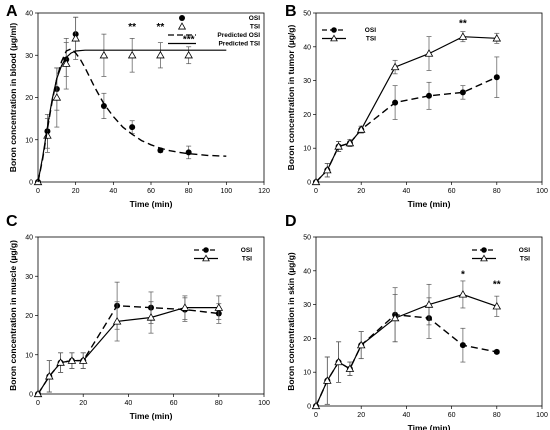  Describe the element at coordinates (13, 315) in the screenshot. I see `y-axis-label: Boron concentration in muscle (µg/g)` at that location.